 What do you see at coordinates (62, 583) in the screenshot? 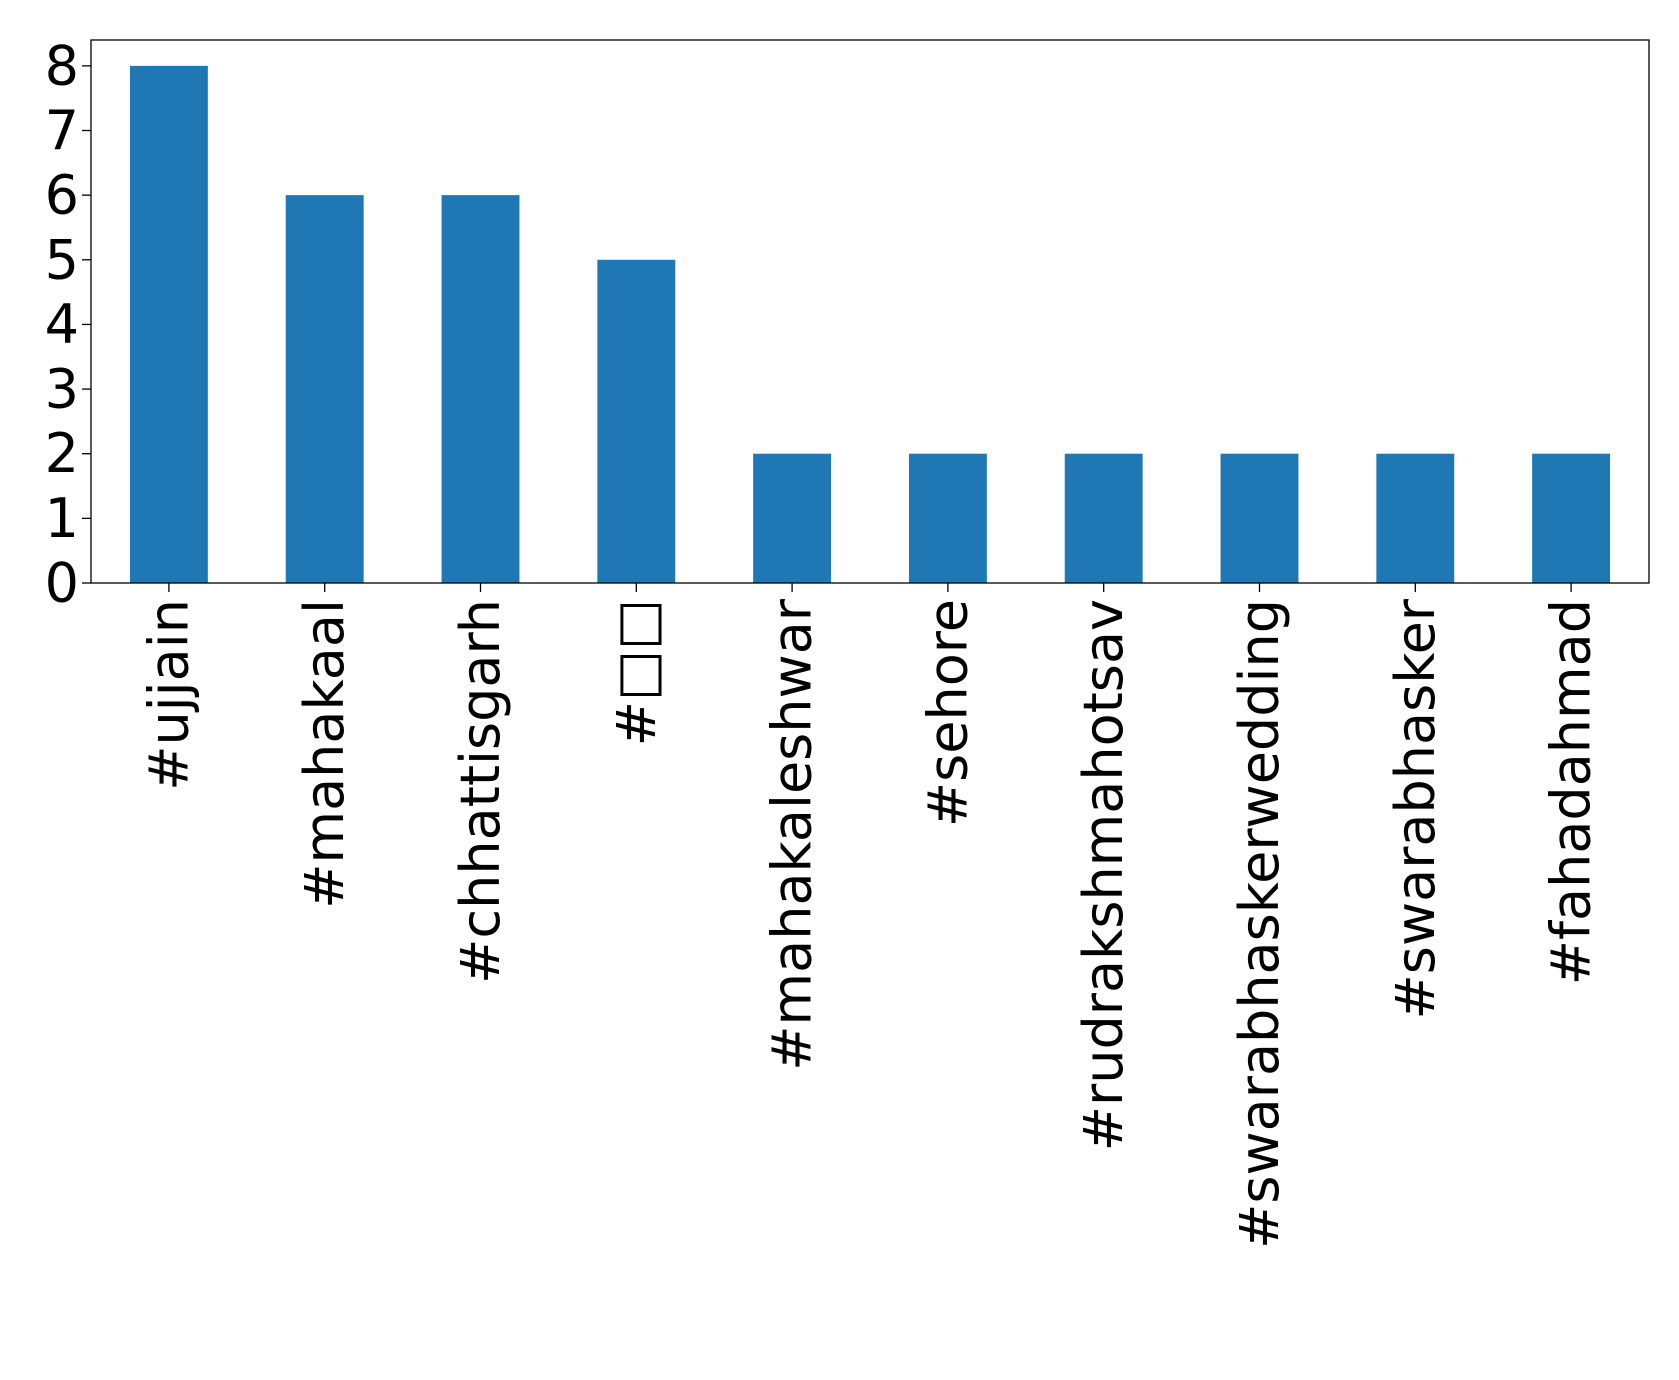
I see `y-tick-label: 0` at bounding box center [62, 583].